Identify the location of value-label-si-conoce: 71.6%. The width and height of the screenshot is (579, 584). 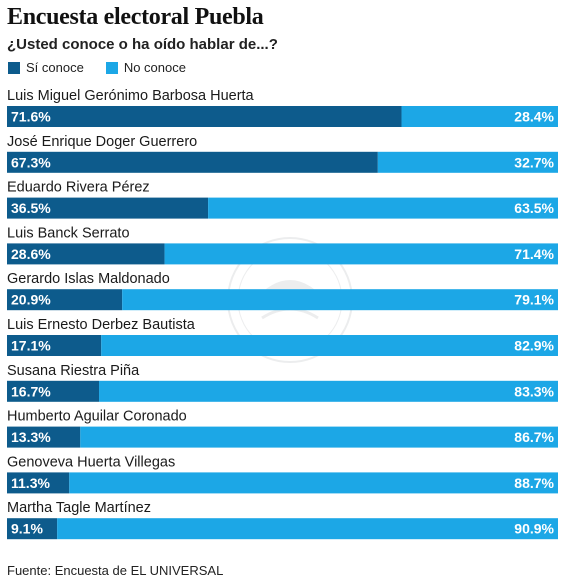
(31, 117).